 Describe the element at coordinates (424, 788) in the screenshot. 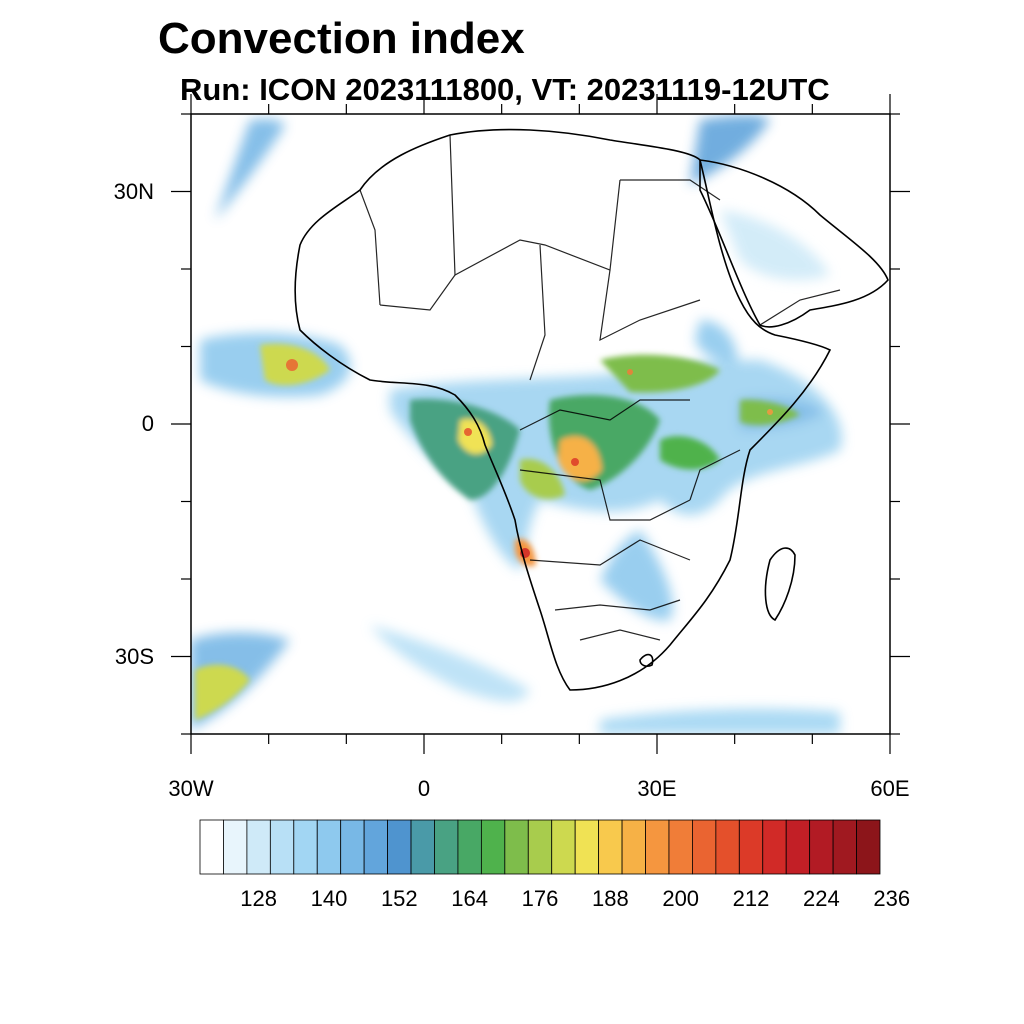

I see `lon-label: 0` at that location.